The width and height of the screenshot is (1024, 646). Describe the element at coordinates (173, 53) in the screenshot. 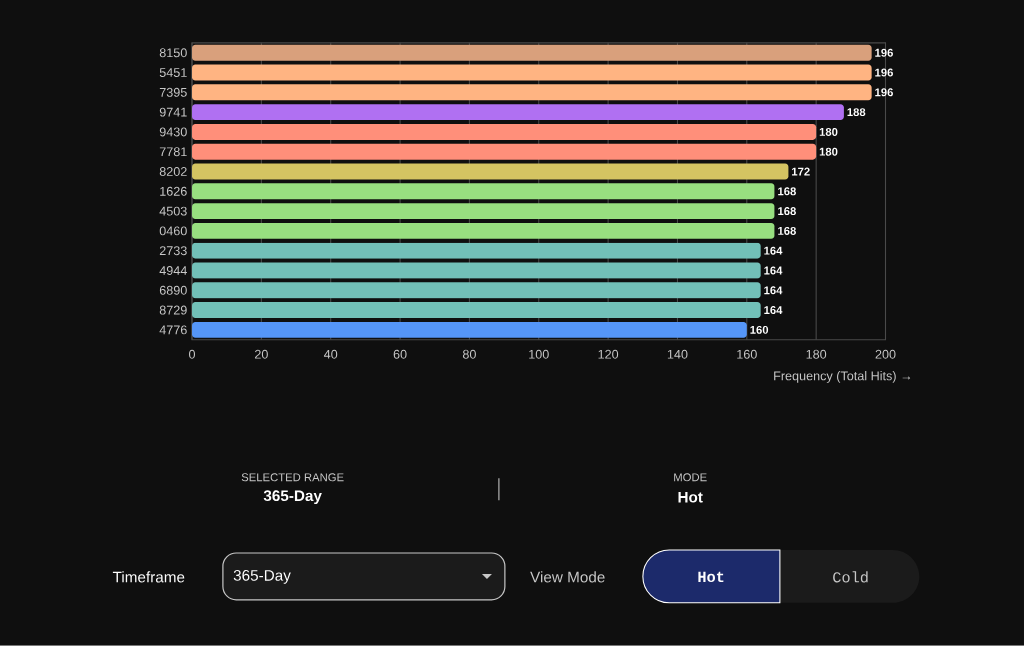

I see `y-tick-label: 8150` at that location.